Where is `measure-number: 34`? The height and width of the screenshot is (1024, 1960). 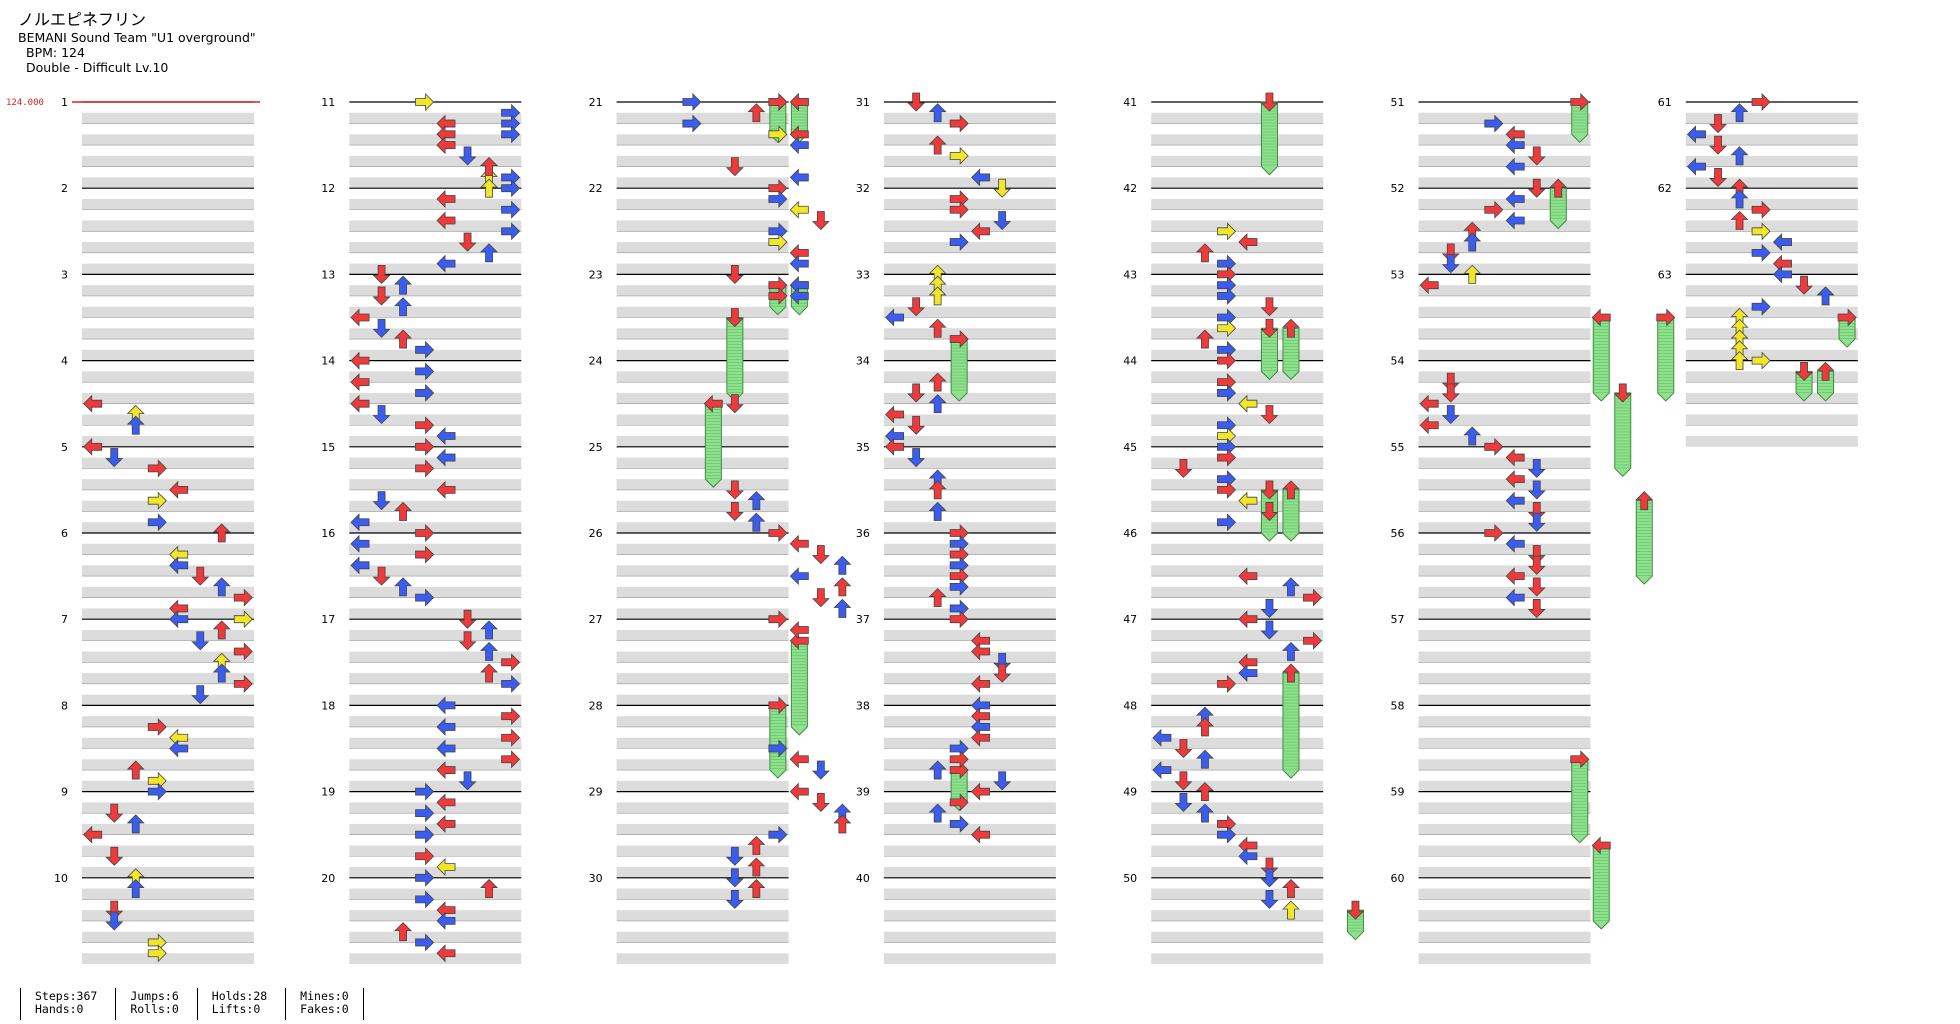
measure-number: 34 is located at coordinates (863, 361).